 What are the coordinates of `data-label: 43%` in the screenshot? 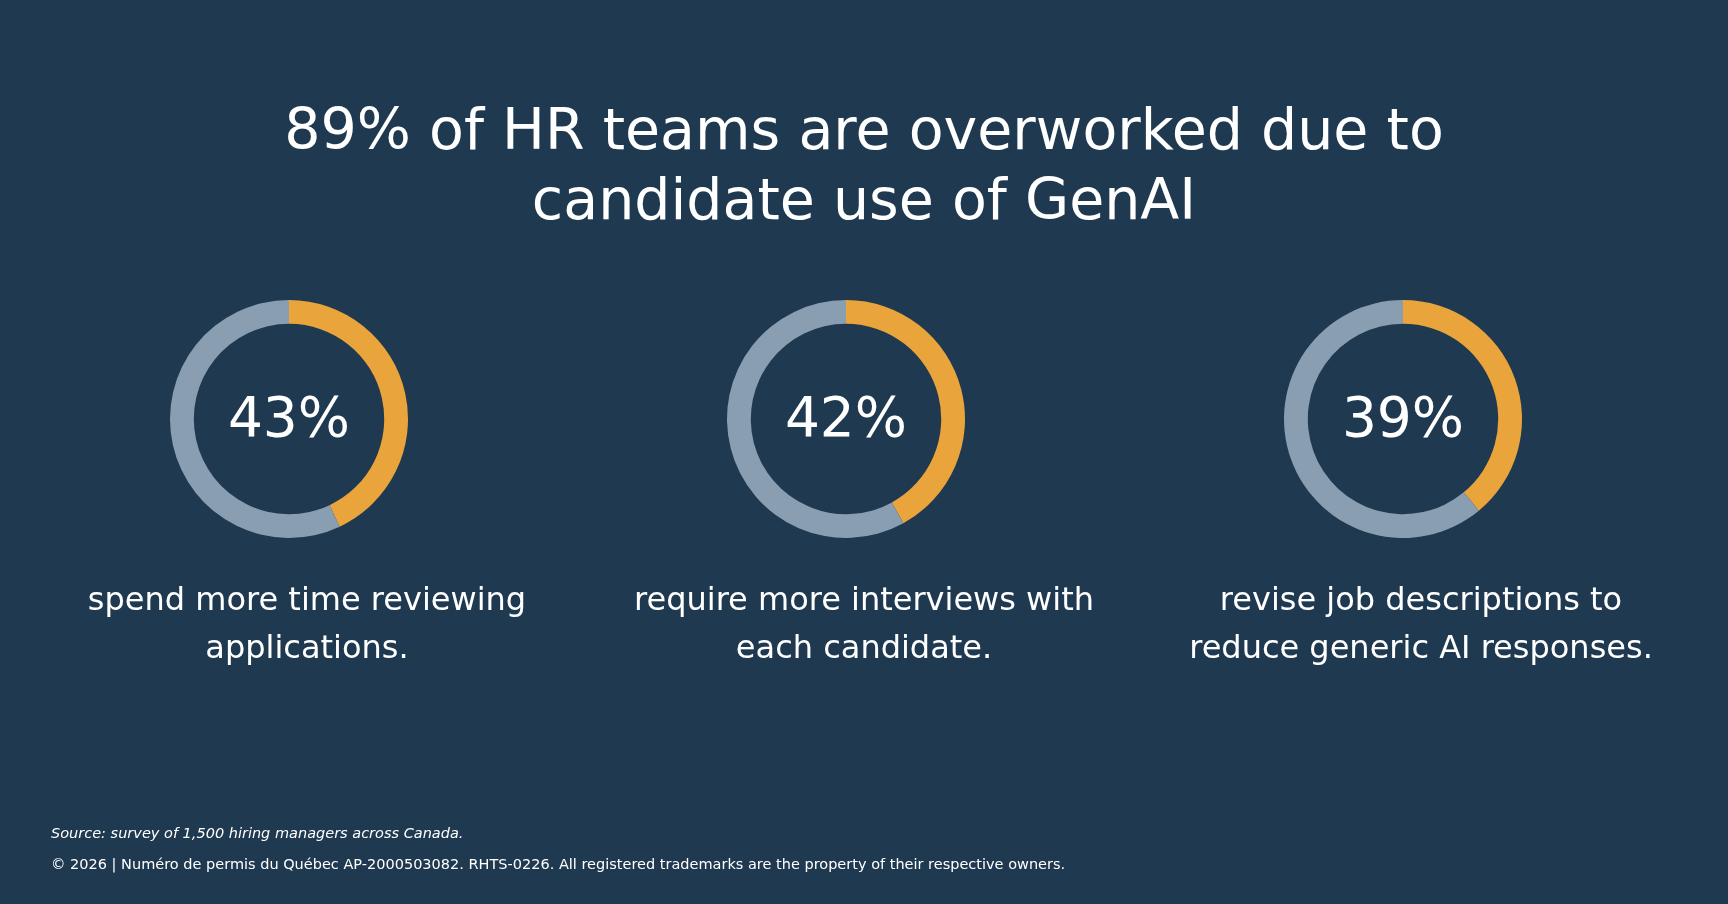 It's located at (289, 417).